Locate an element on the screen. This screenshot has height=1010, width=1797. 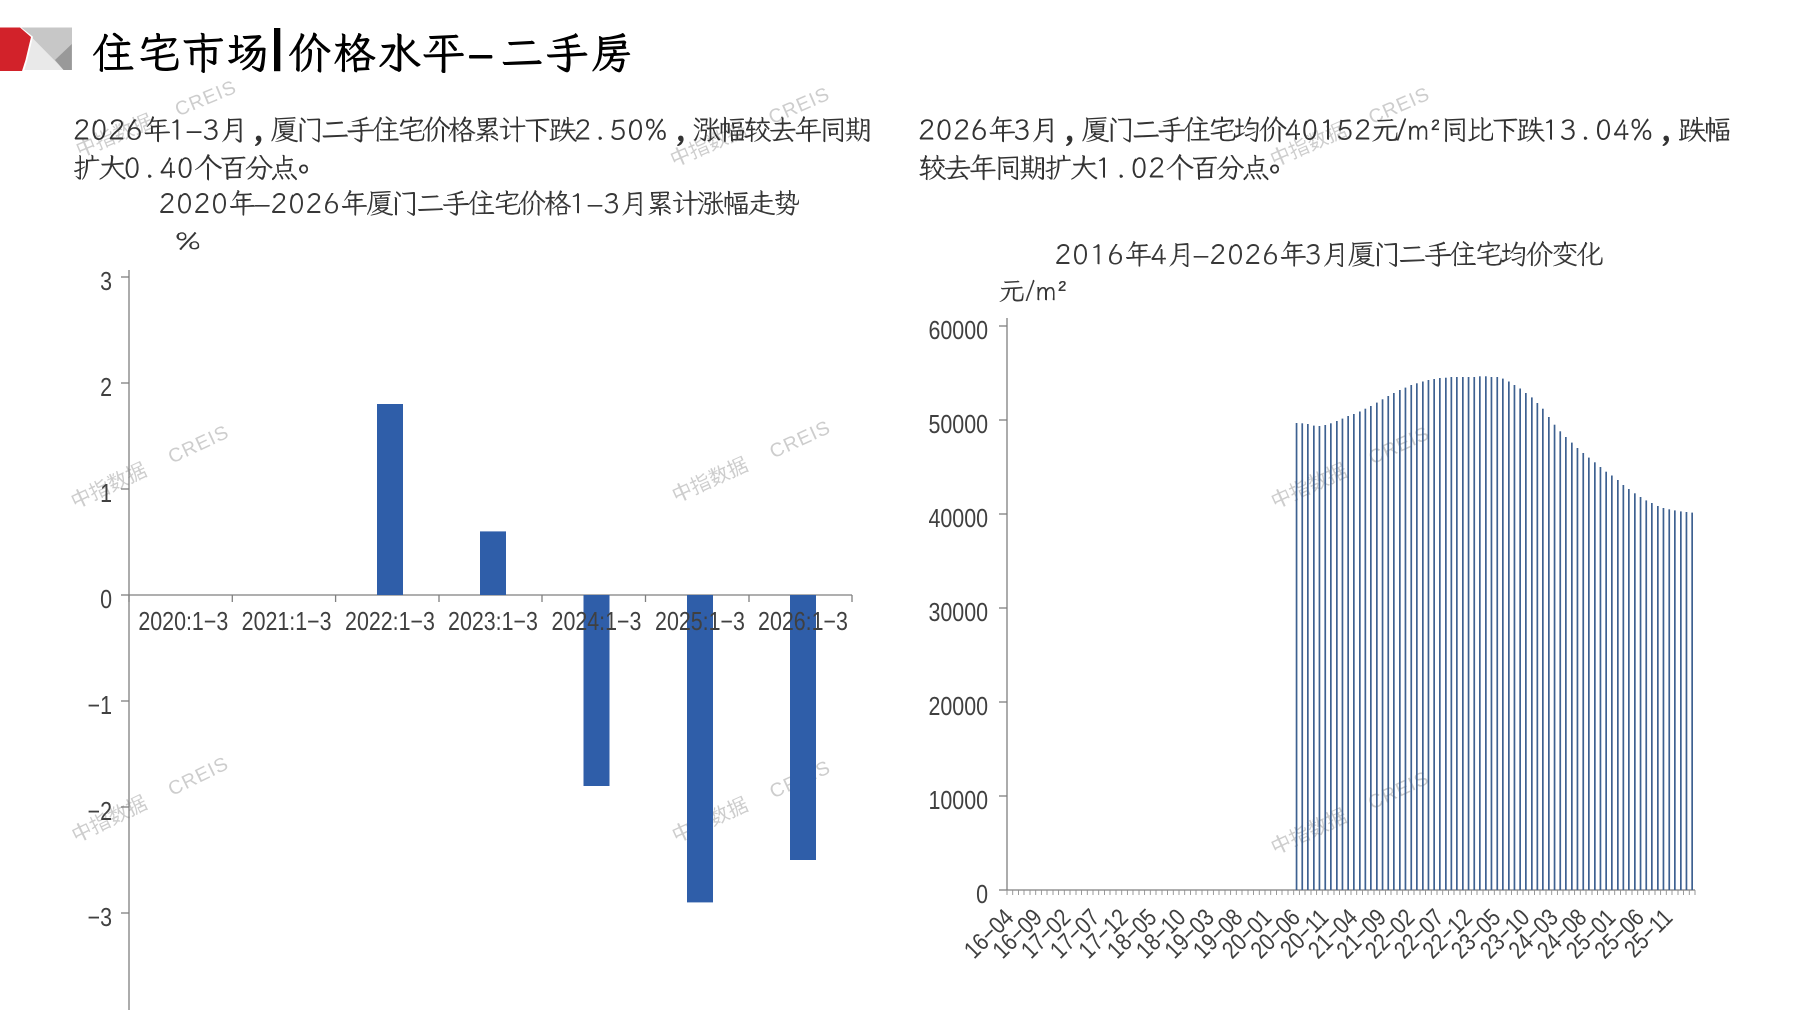
svg-text: 3 is located at coordinates (106, 281).